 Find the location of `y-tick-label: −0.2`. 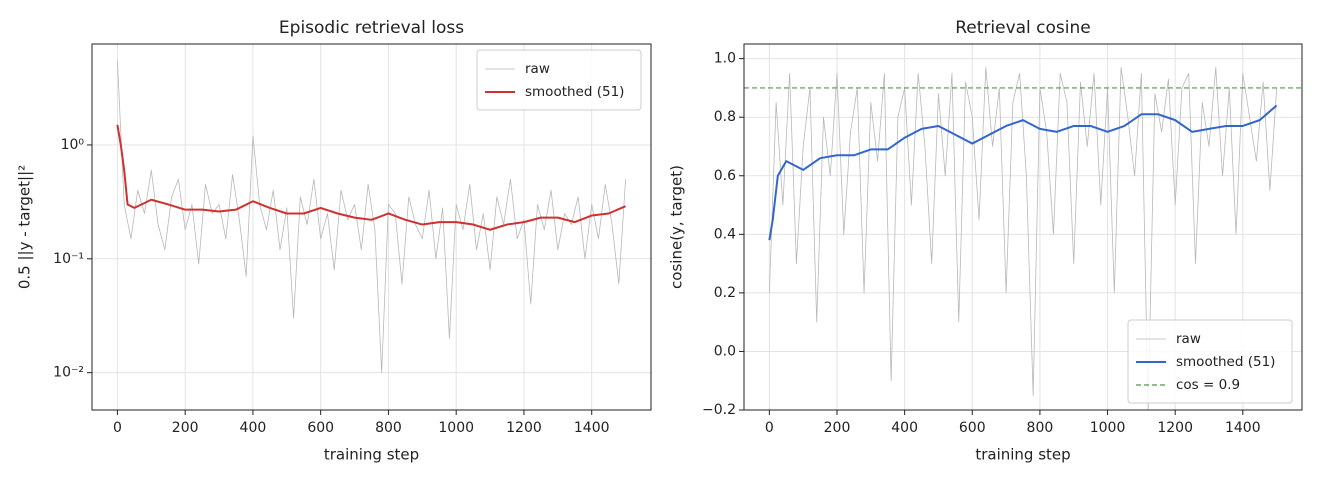

y-tick-label: −0.2 is located at coordinates (719, 410).